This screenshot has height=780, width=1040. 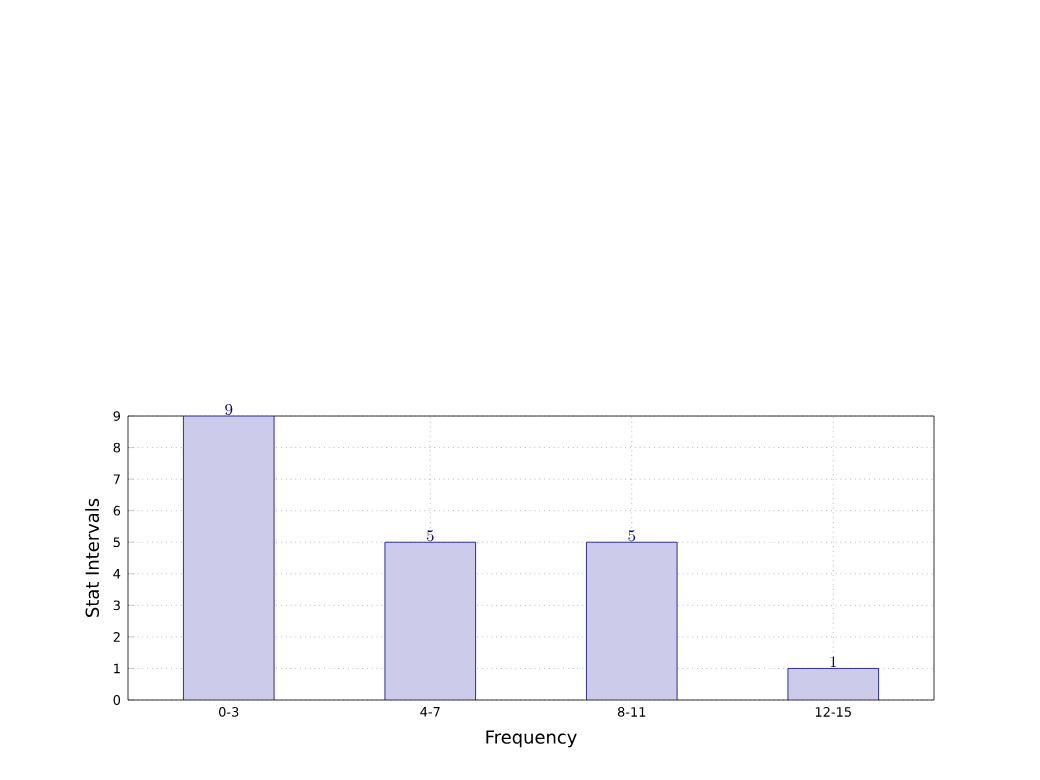 I want to click on y-axis-title: Stat Intervals, so click(x=92, y=557).